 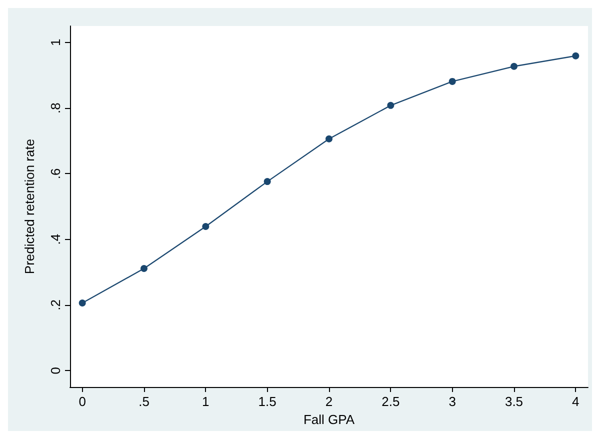 What do you see at coordinates (82, 401) in the screenshot?
I see `x-tick-label: 0` at bounding box center [82, 401].